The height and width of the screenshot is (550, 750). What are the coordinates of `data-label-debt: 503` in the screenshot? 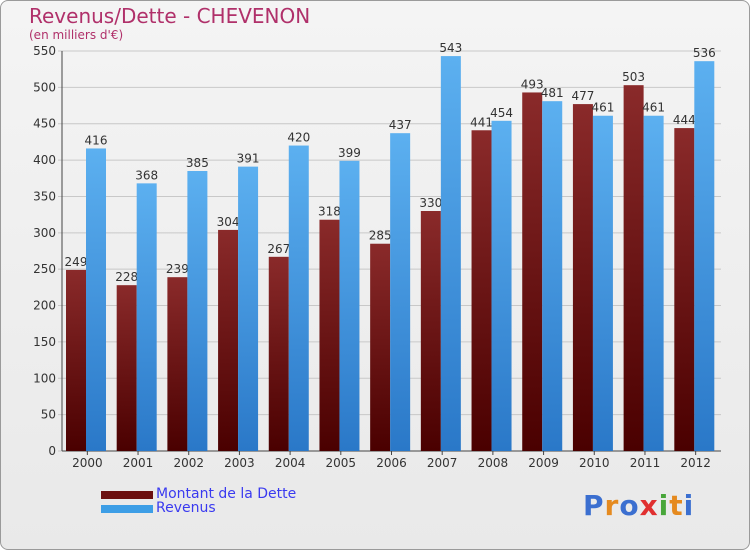 It's located at (633, 77).